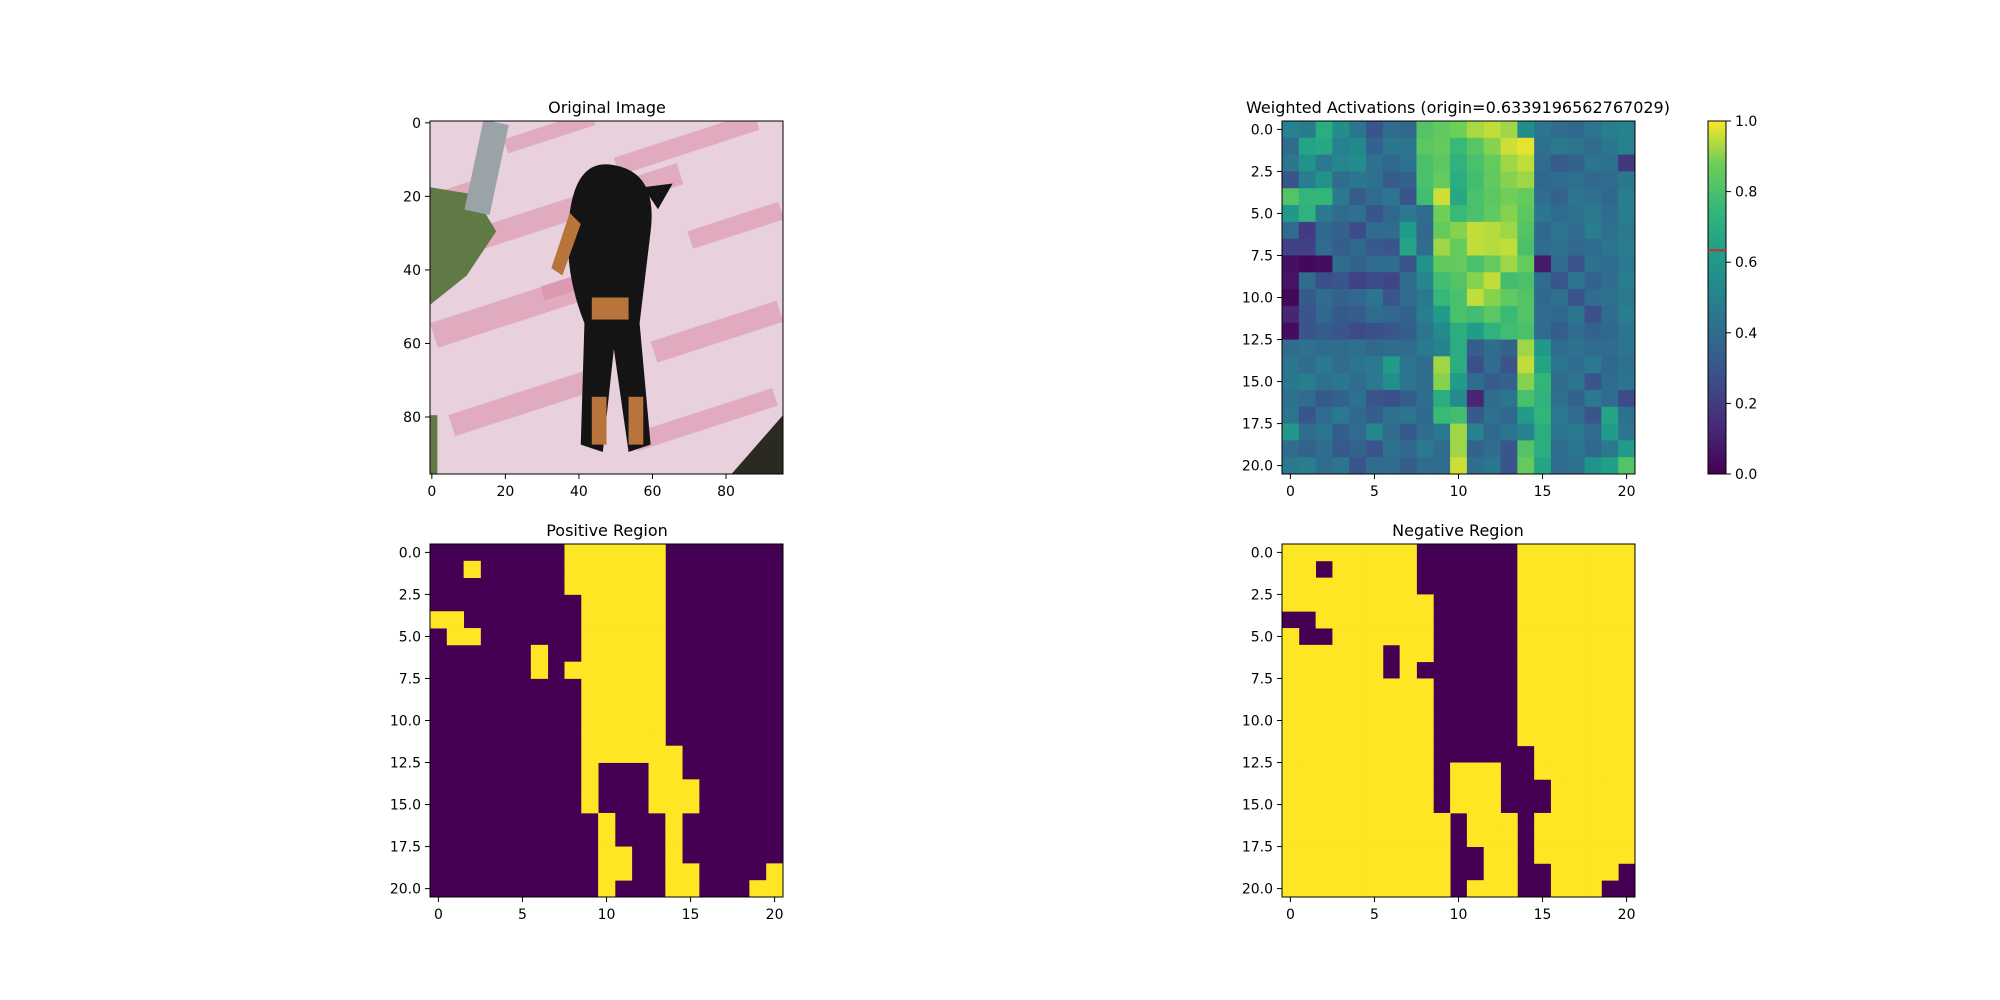  I want to click on dog-tan-leg, so click(566, 244).